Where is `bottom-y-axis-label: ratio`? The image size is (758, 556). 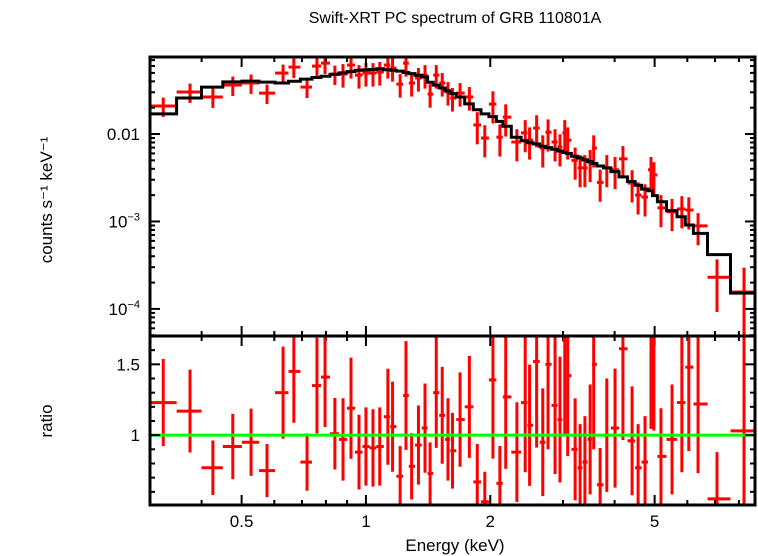 bottom-y-axis-label: ratio is located at coordinates (46, 420).